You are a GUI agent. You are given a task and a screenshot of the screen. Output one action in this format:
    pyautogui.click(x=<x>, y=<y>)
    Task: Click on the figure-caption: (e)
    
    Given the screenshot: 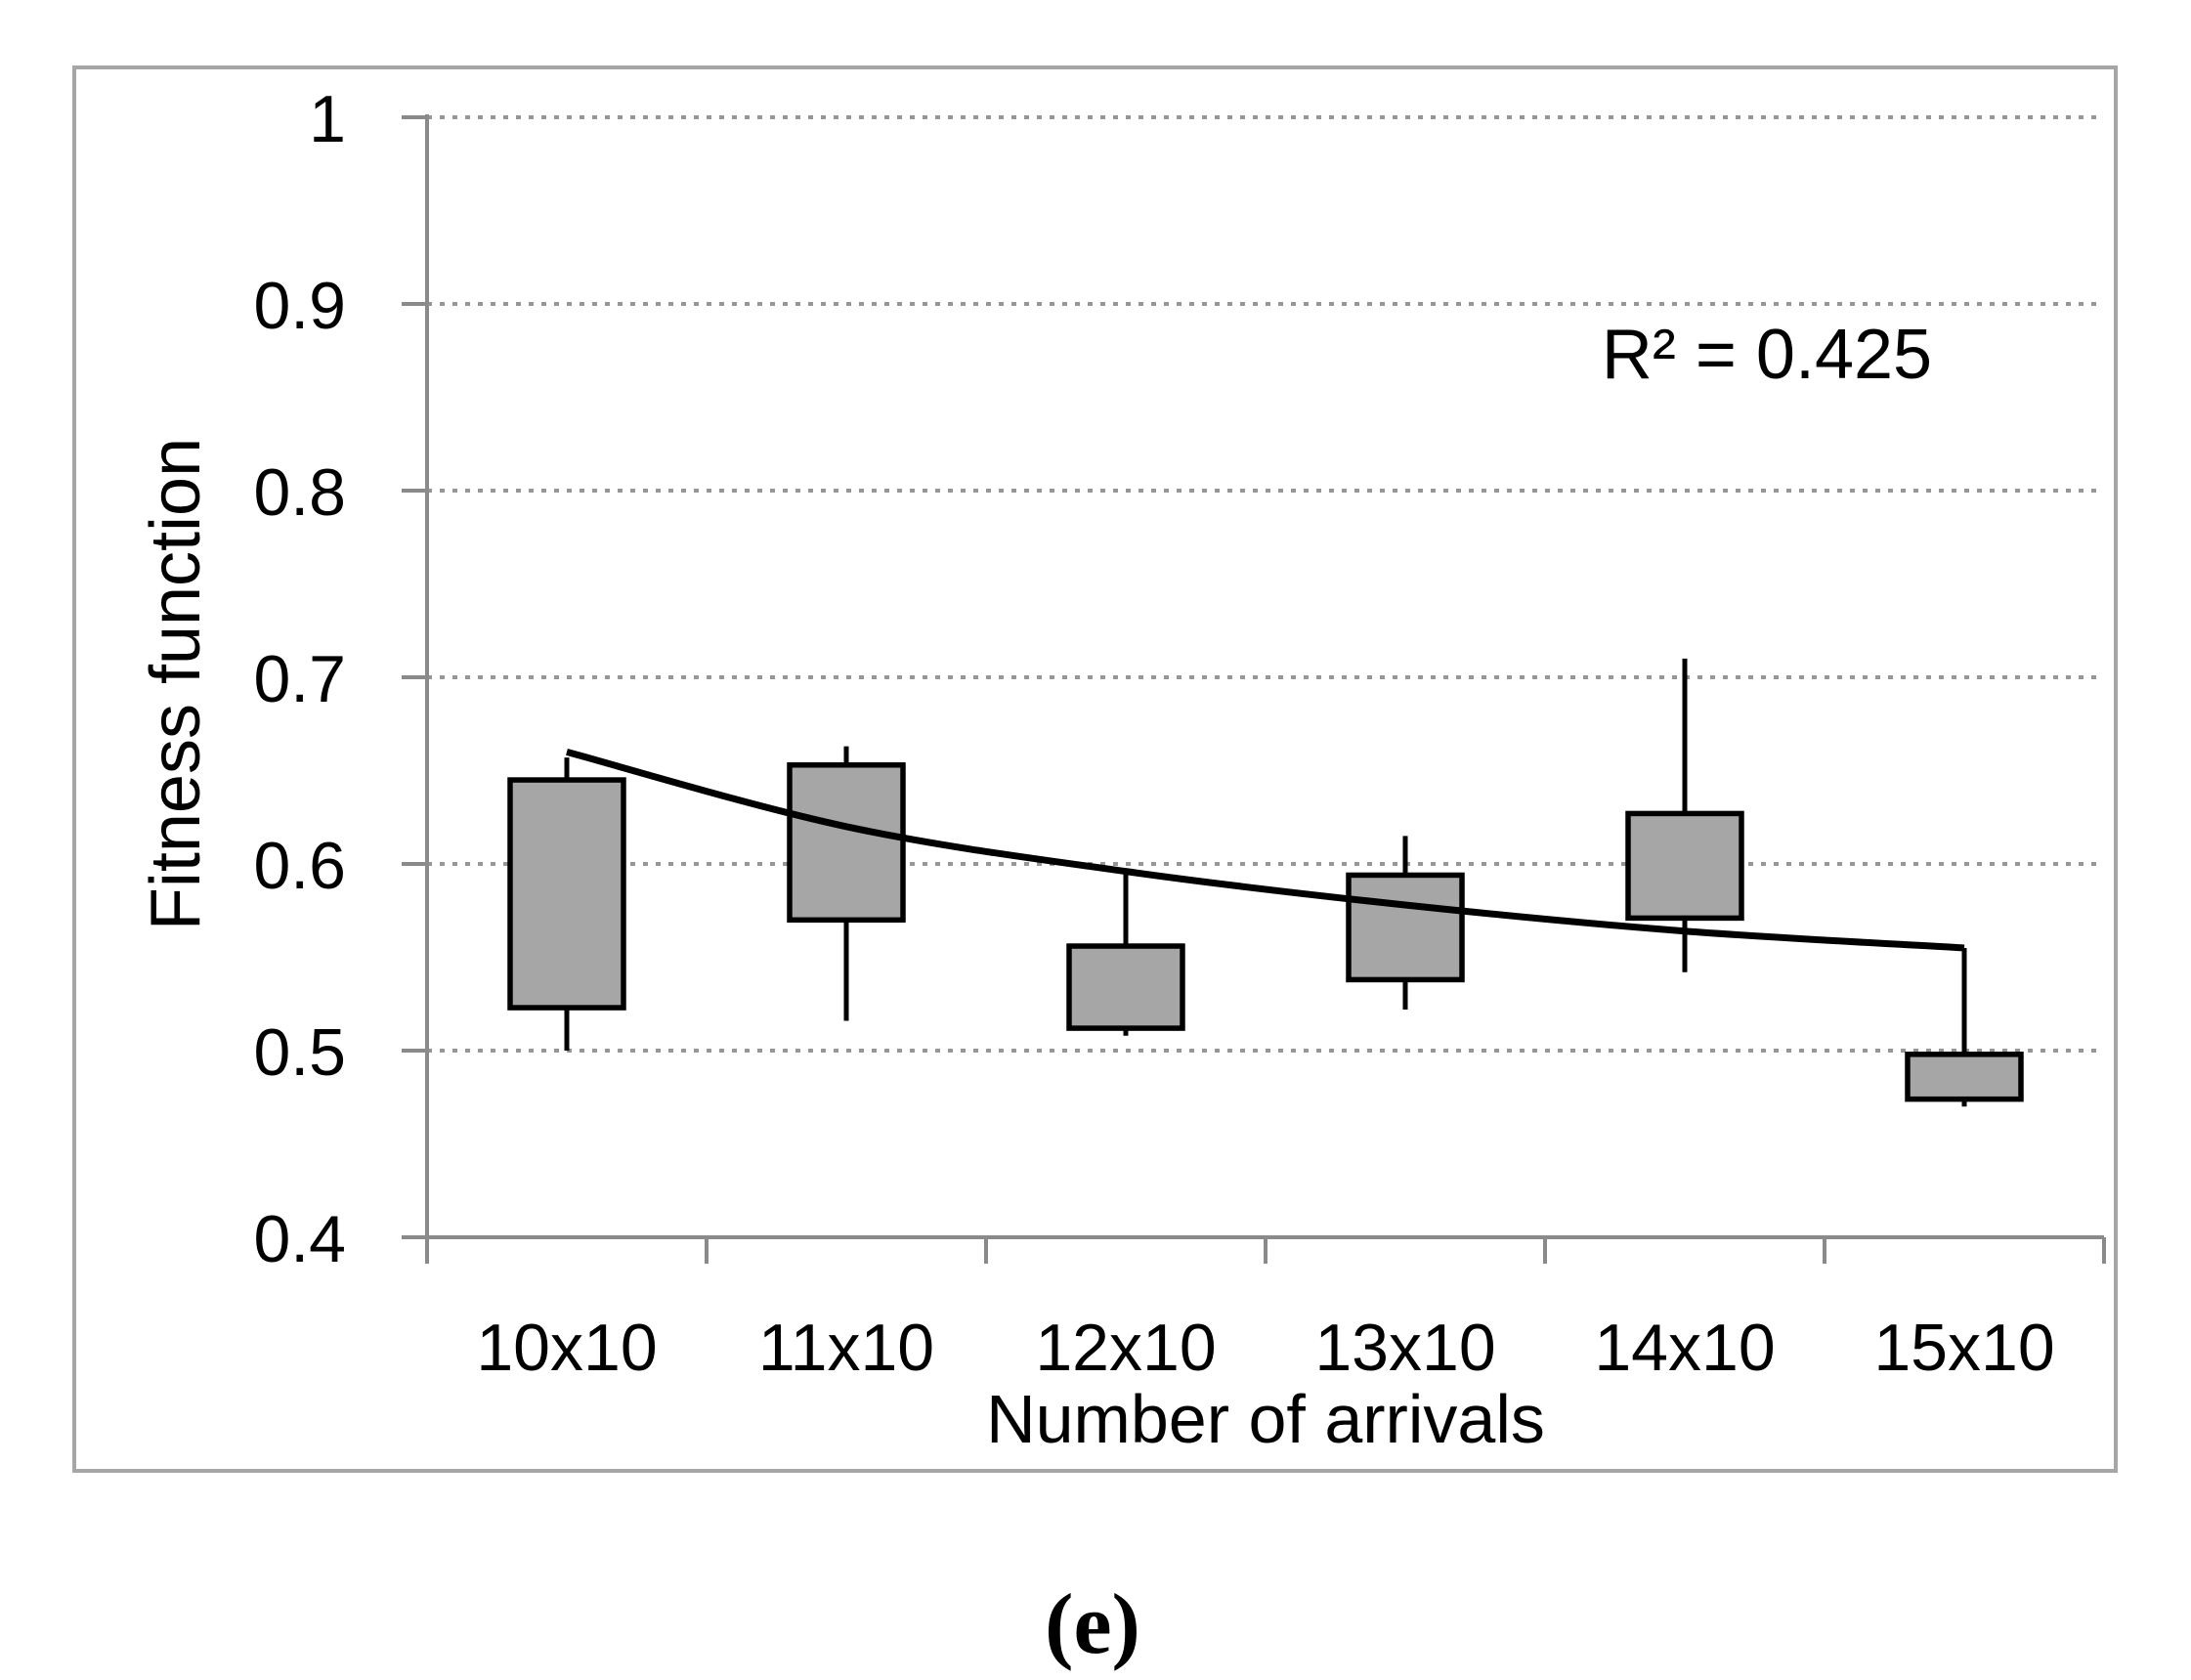 What is the action you would take?
    pyautogui.click(x=1092, y=1624)
    